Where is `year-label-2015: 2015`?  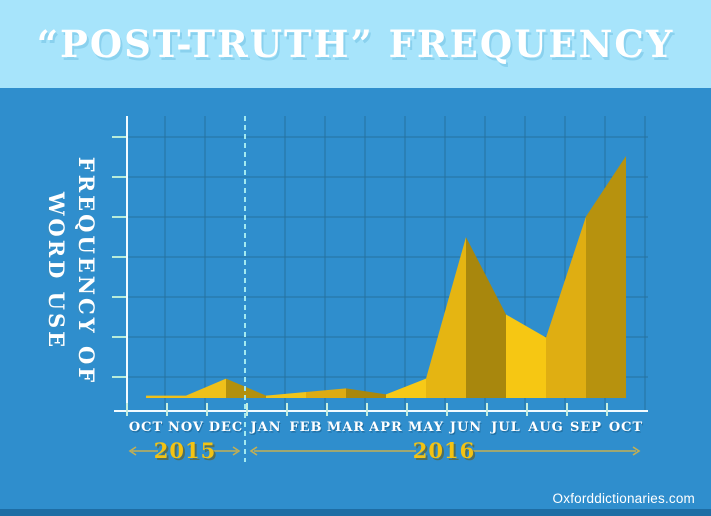
year-label-2015: 2015 is located at coordinates (185, 450).